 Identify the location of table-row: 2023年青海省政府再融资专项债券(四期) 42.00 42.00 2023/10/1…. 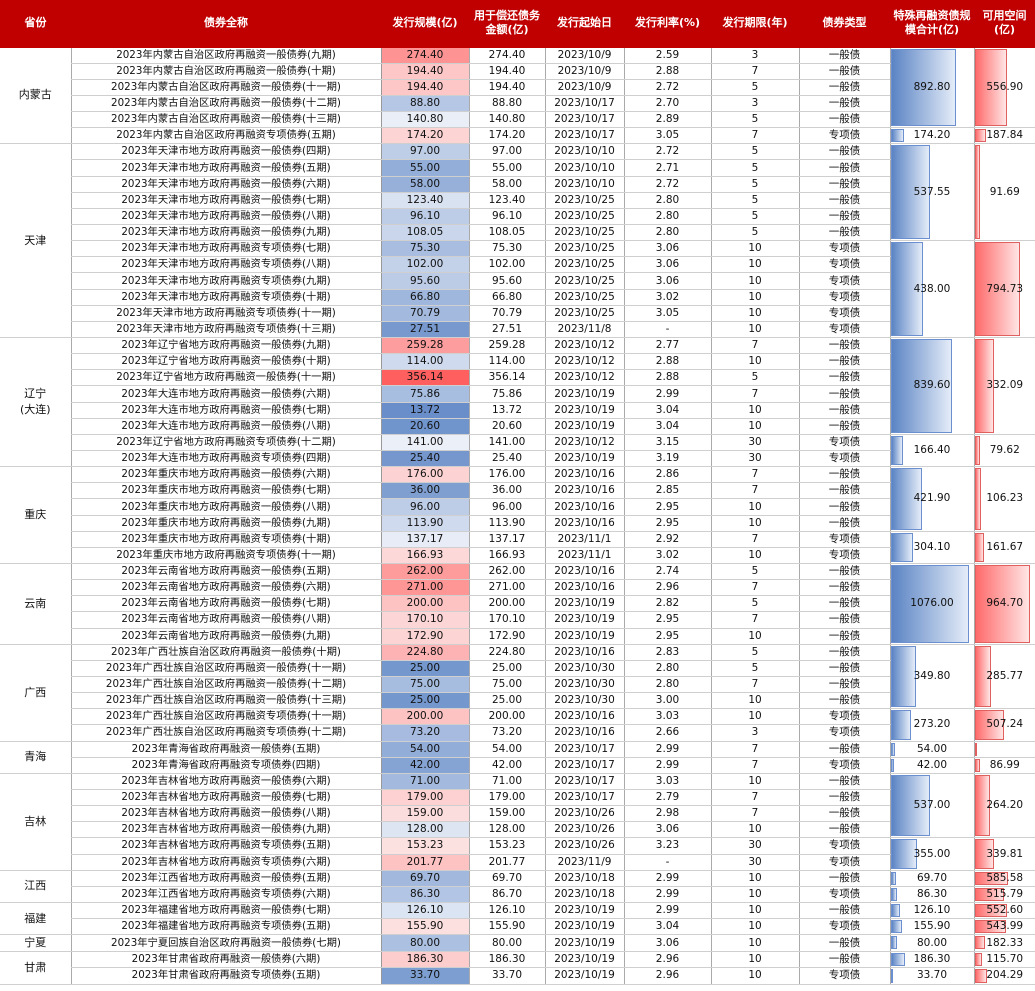
(517, 765).